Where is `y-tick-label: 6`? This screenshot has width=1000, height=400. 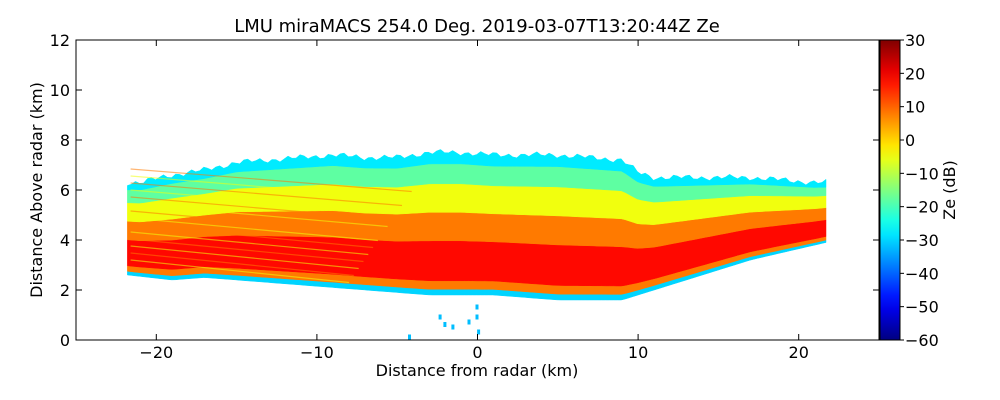 y-tick-label: 6 is located at coordinates (65, 190).